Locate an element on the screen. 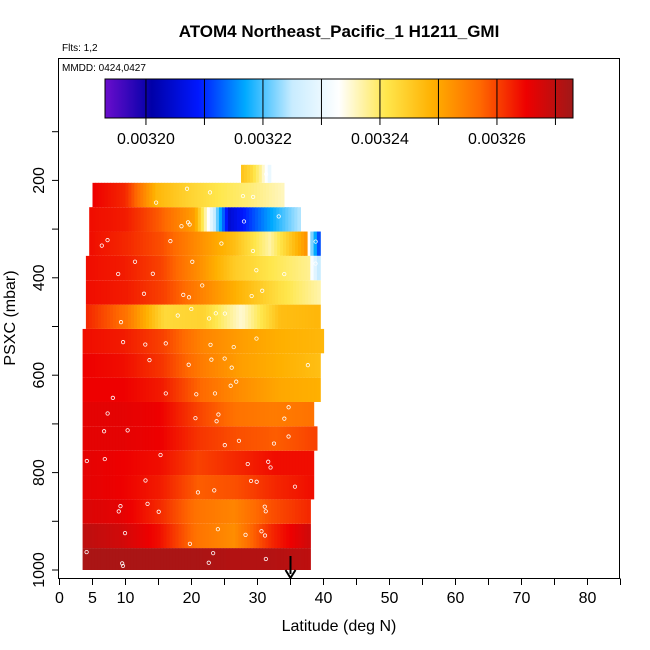 Image resolution: width=650 pixels, height=650 pixels. x-tick-label: 60 is located at coordinates (456, 598).